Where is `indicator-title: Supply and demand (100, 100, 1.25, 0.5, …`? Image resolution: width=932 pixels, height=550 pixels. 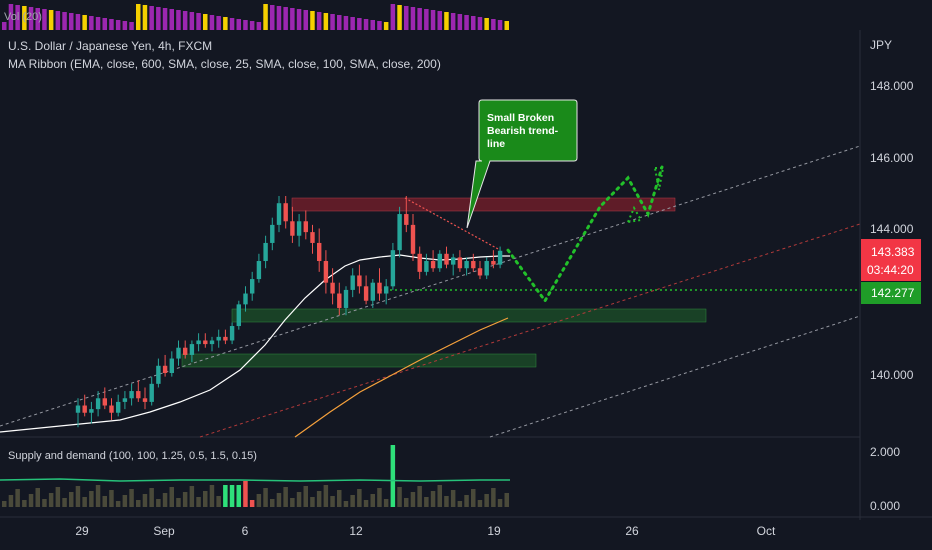 indicator-title: Supply and demand (100, 100, 1.25, 0.5, … is located at coordinates (132, 456).